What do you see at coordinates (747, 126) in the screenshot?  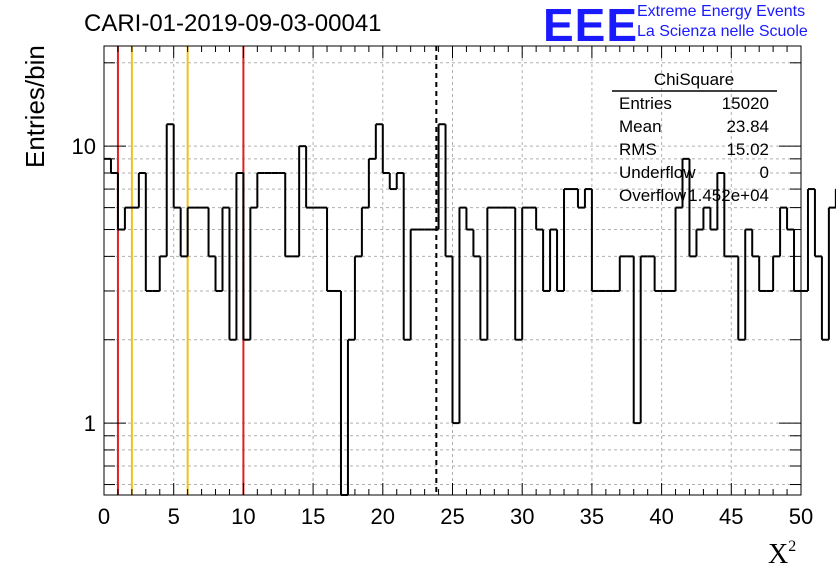 I see `stats-value: 23.84` at bounding box center [747, 126].